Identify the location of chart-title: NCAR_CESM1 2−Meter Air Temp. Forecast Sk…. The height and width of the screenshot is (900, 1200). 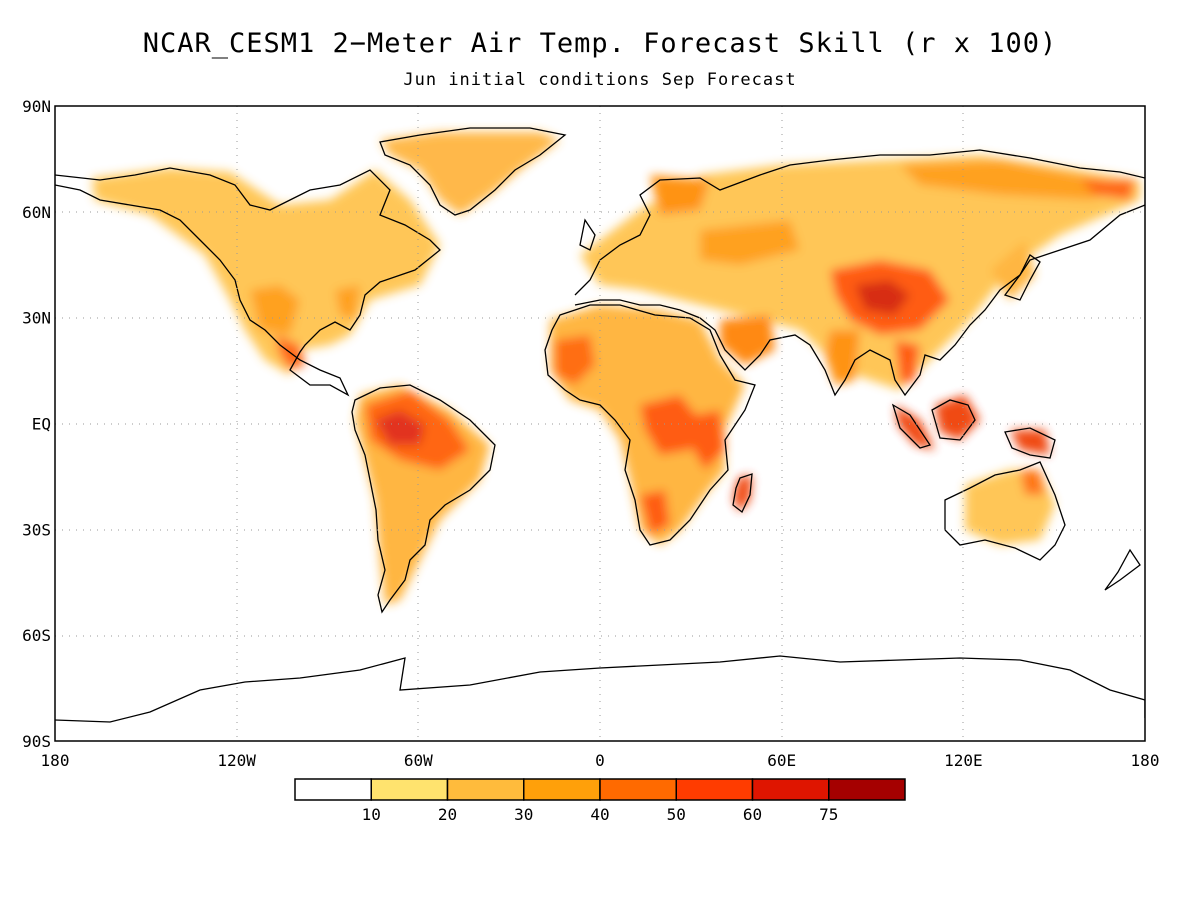
(600, 43).